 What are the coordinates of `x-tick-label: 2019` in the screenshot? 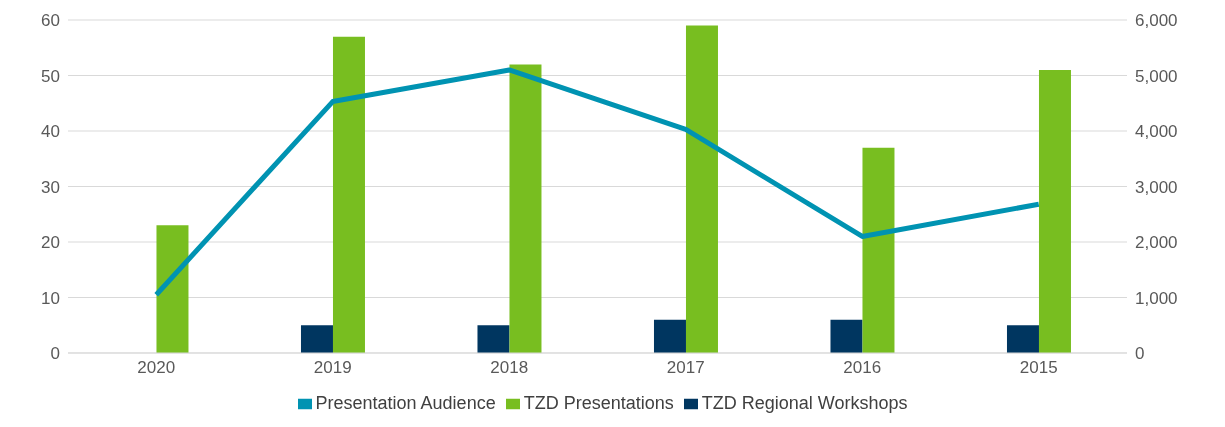 It's located at (332, 368).